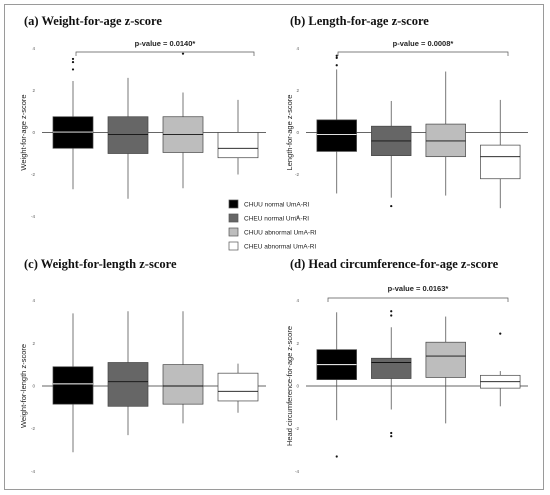 This screenshot has width=550, height=495. I want to click on panel-title: (a) Weight-for-age z-score, so click(93, 21).